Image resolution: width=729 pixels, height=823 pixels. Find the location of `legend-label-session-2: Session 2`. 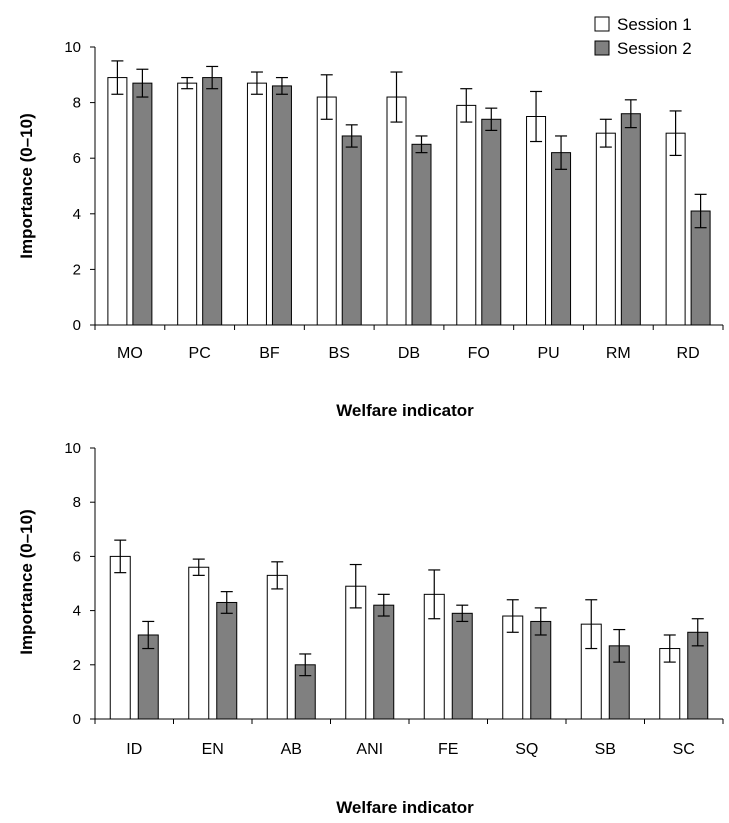

legend-label-session-2: Session 2 is located at coordinates (654, 48).